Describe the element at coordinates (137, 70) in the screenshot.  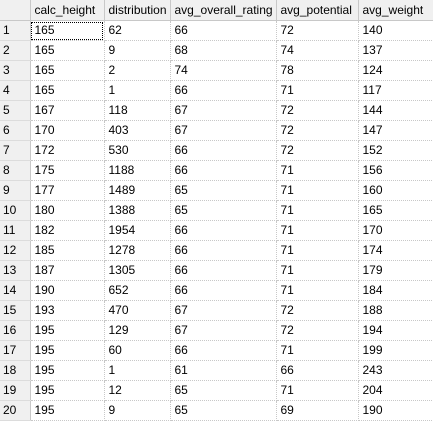
I see `distribution-cell: 2` at that location.